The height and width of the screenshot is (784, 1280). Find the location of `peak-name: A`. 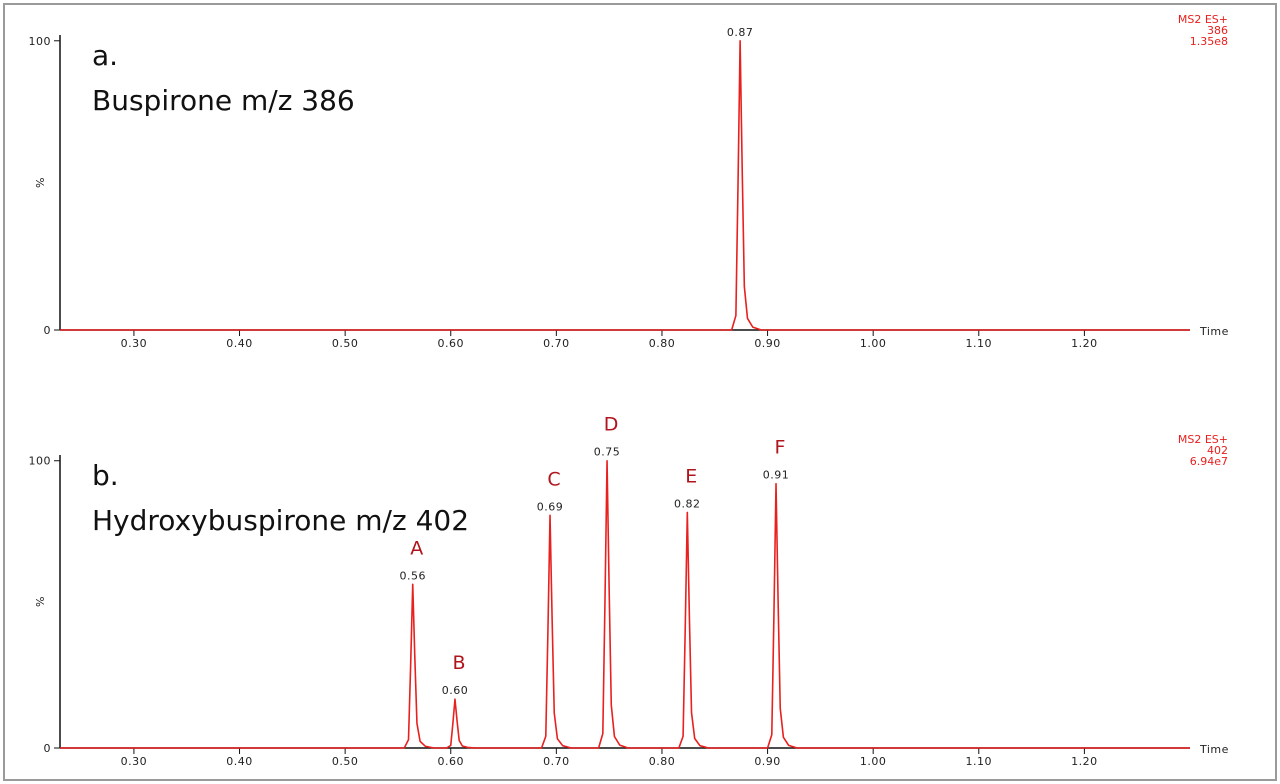

peak-name: A is located at coordinates (416, 548).